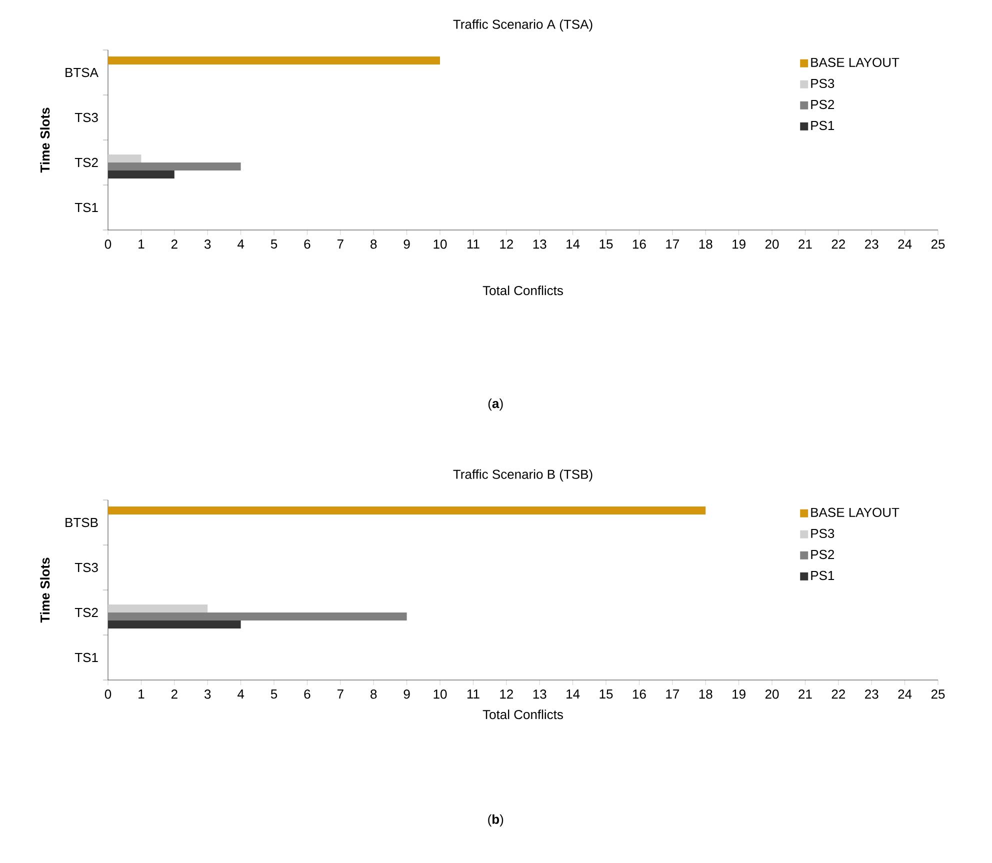 This screenshot has width=992, height=863. I want to click on text: (a), so click(495, 404).